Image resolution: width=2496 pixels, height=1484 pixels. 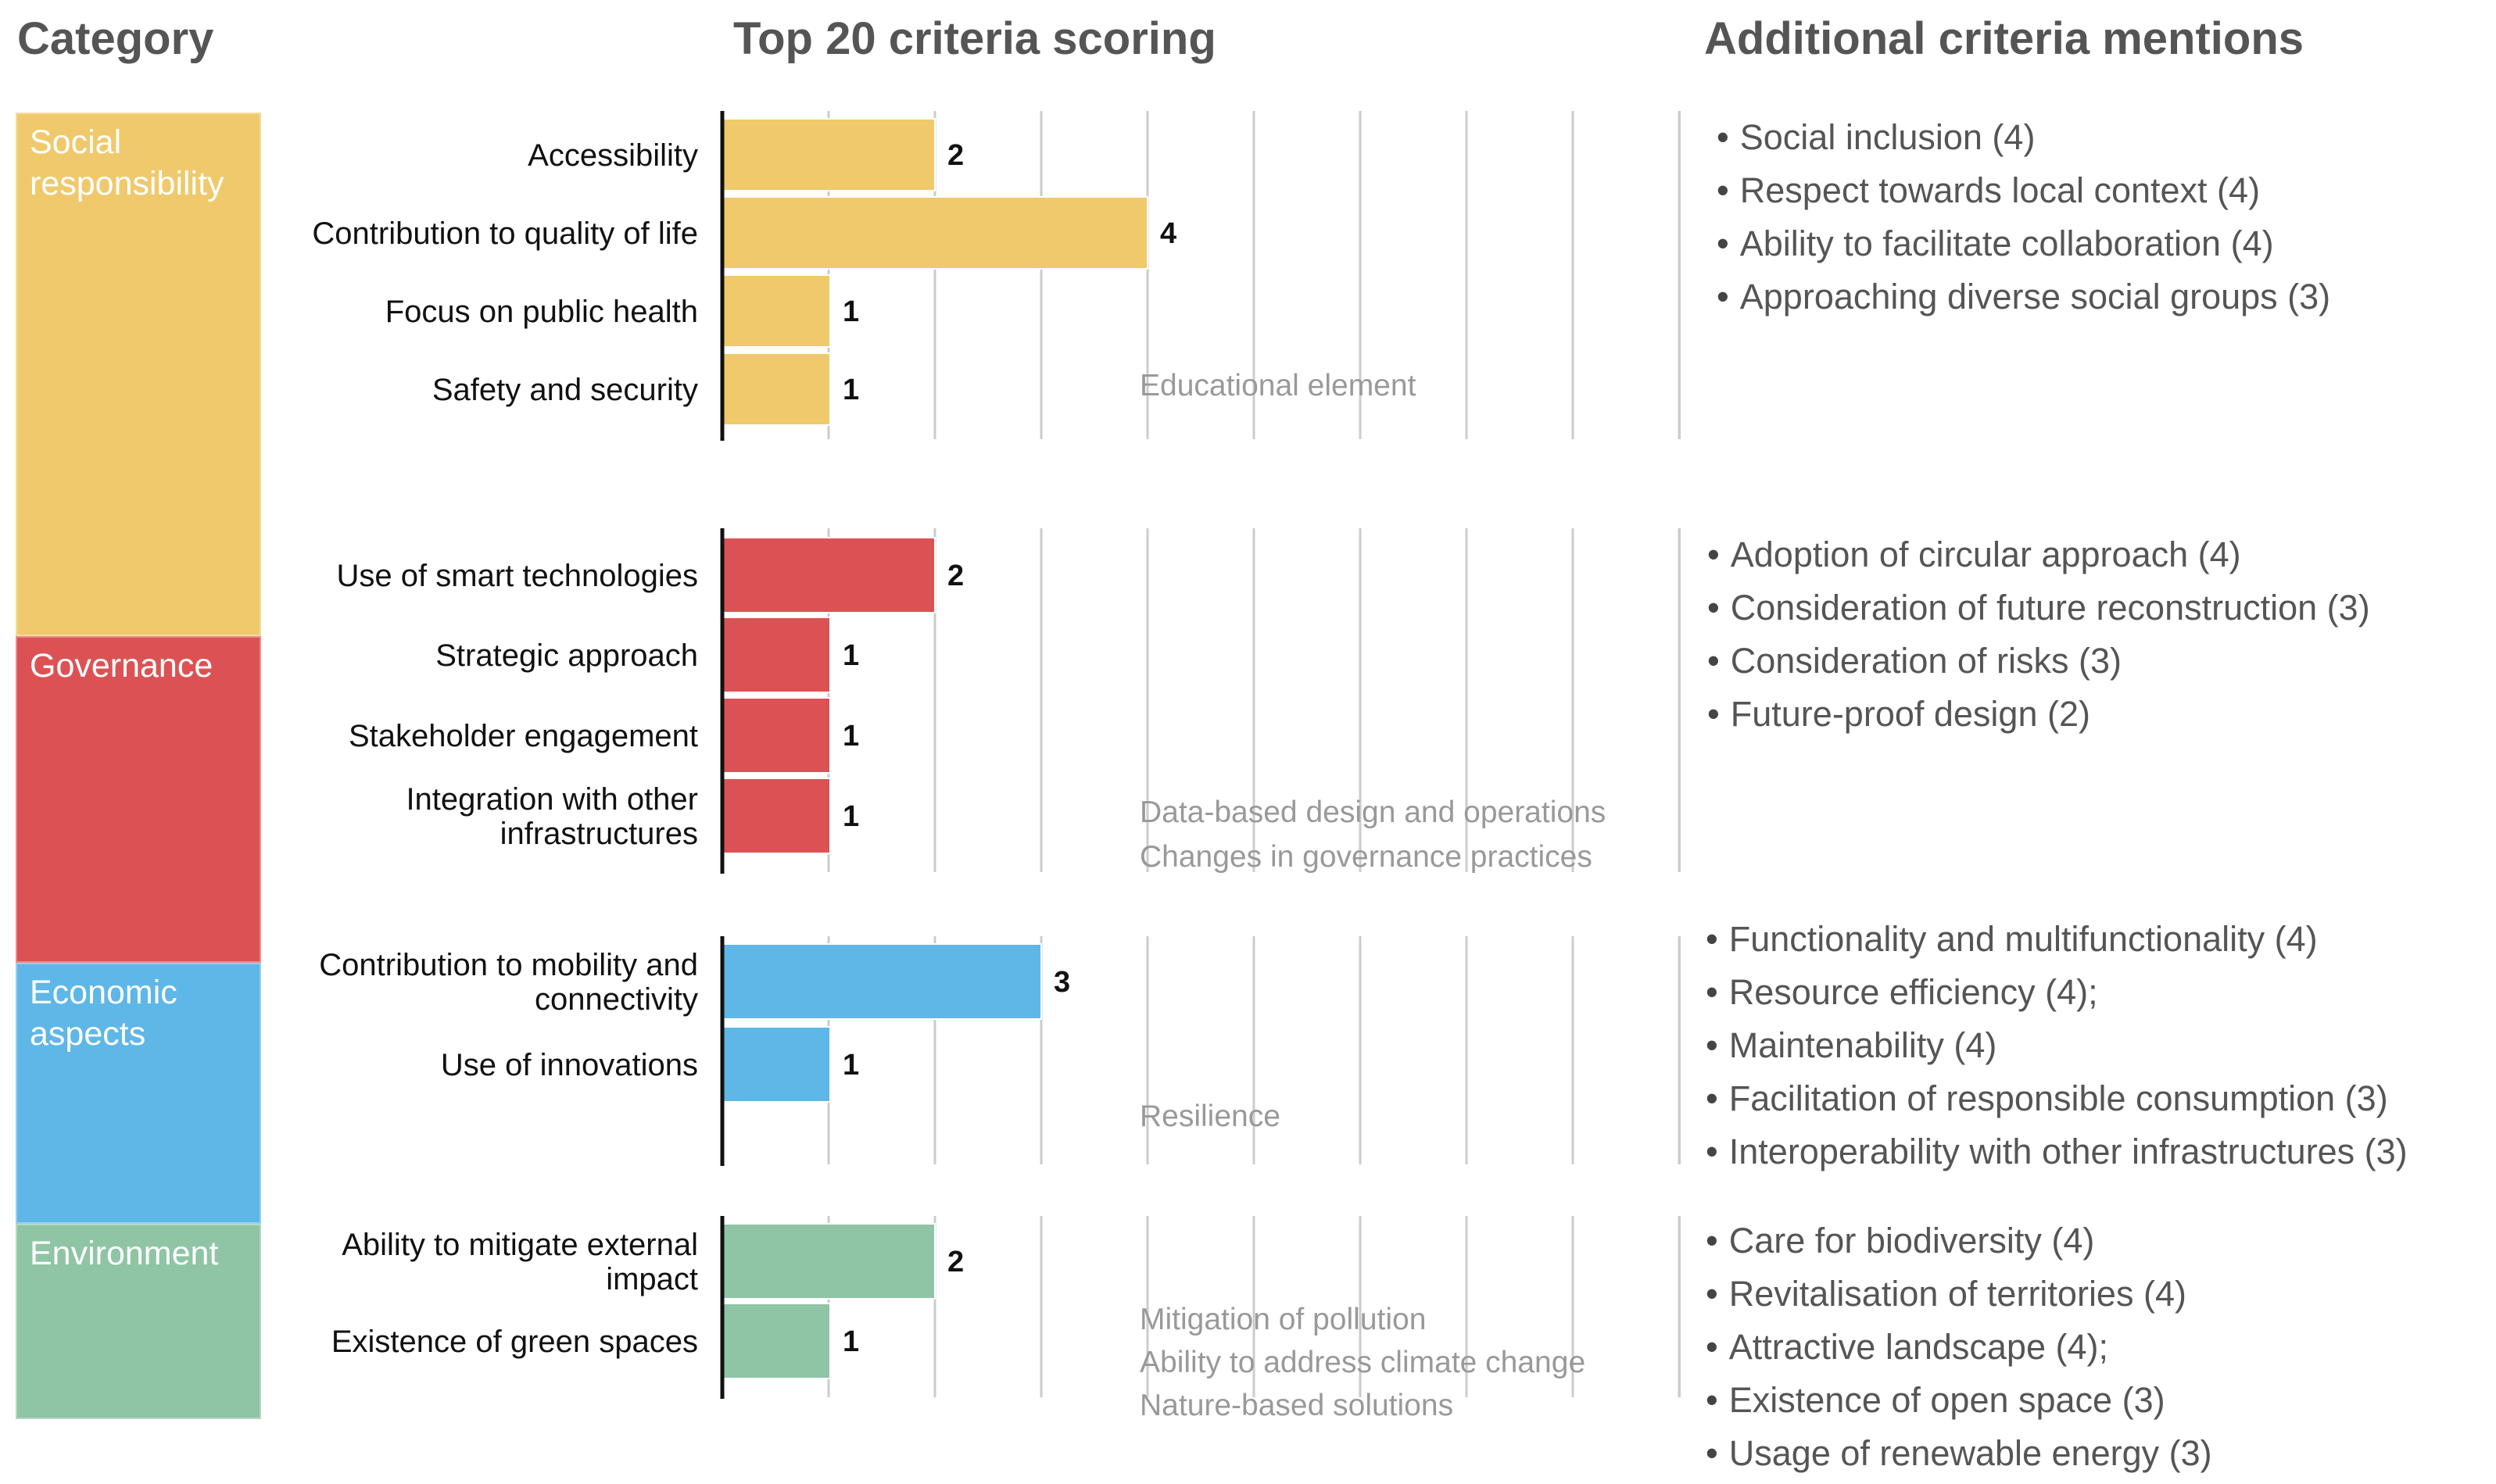 What do you see at coordinates (616, 999) in the screenshot?
I see `bar-category-label: connectivity` at bounding box center [616, 999].